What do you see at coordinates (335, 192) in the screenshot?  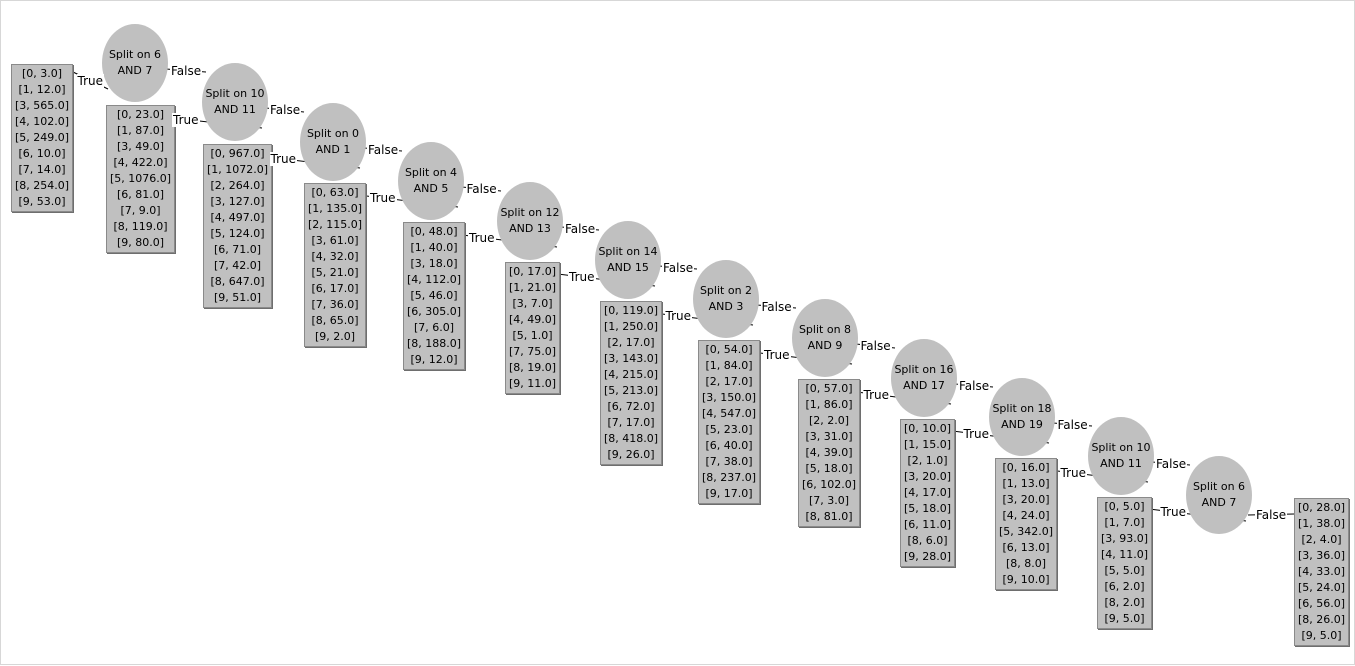 I see `leaf-count-line: [0, 63.0]` at bounding box center [335, 192].